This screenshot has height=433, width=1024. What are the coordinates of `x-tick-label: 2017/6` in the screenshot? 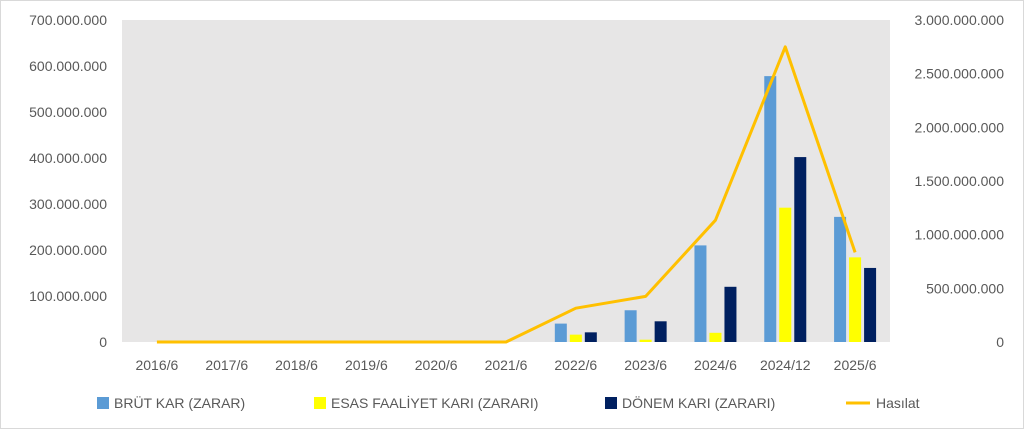 It's located at (226, 365).